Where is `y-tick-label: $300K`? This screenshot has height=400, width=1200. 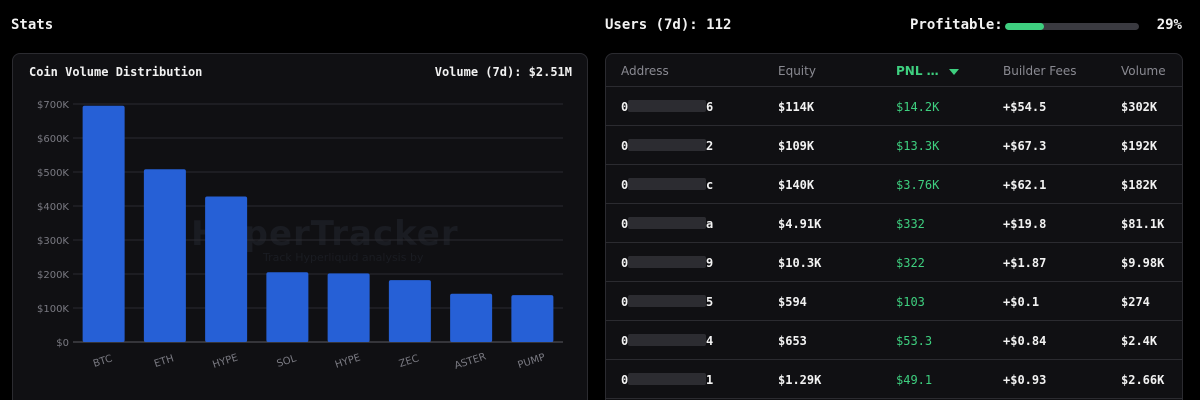
y-tick-label: $300K is located at coordinates (53, 241).